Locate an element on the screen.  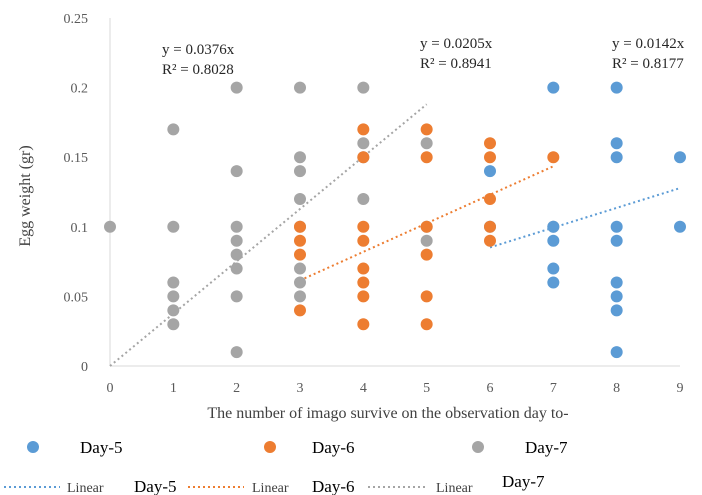
trend-equation-day-7: y = 0.0376x is located at coordinates (198, 50).